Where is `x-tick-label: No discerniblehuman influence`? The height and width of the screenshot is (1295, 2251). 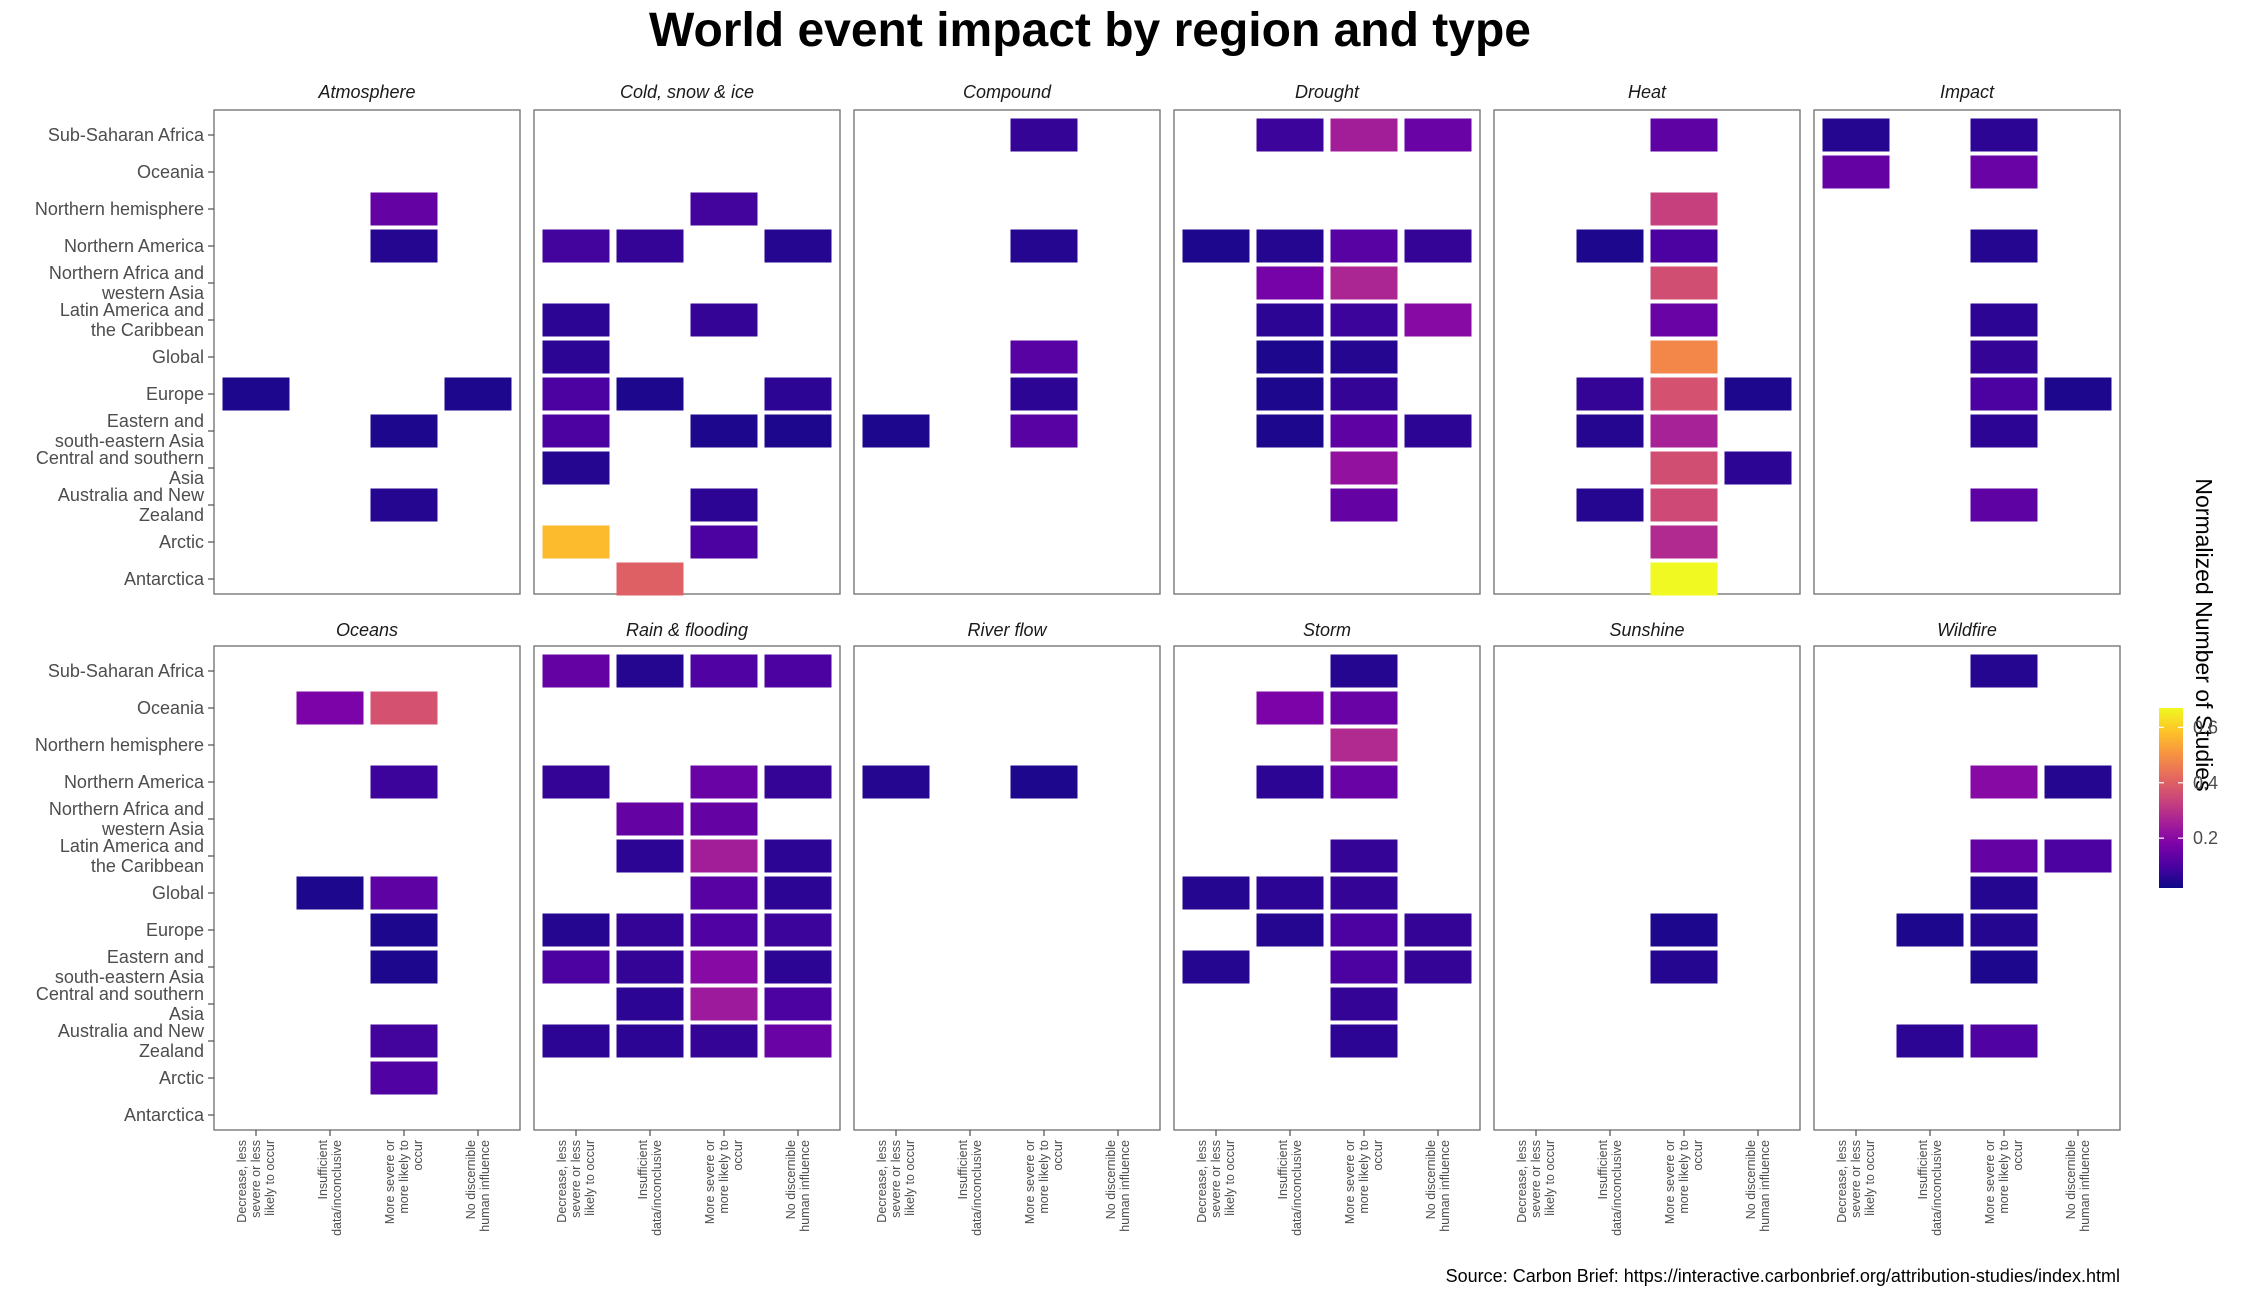 x-tick-label: No discerniblehuman influence is located at coordinates (1758, 1186).